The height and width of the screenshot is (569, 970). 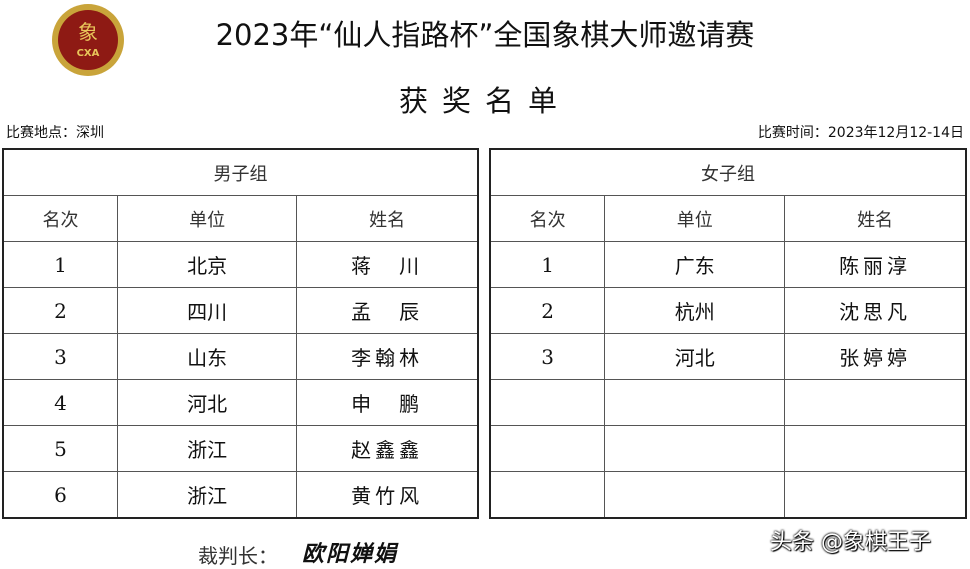 I want to click on table-row: 6 浙江 黄竹风, so click(x=240, y=495).